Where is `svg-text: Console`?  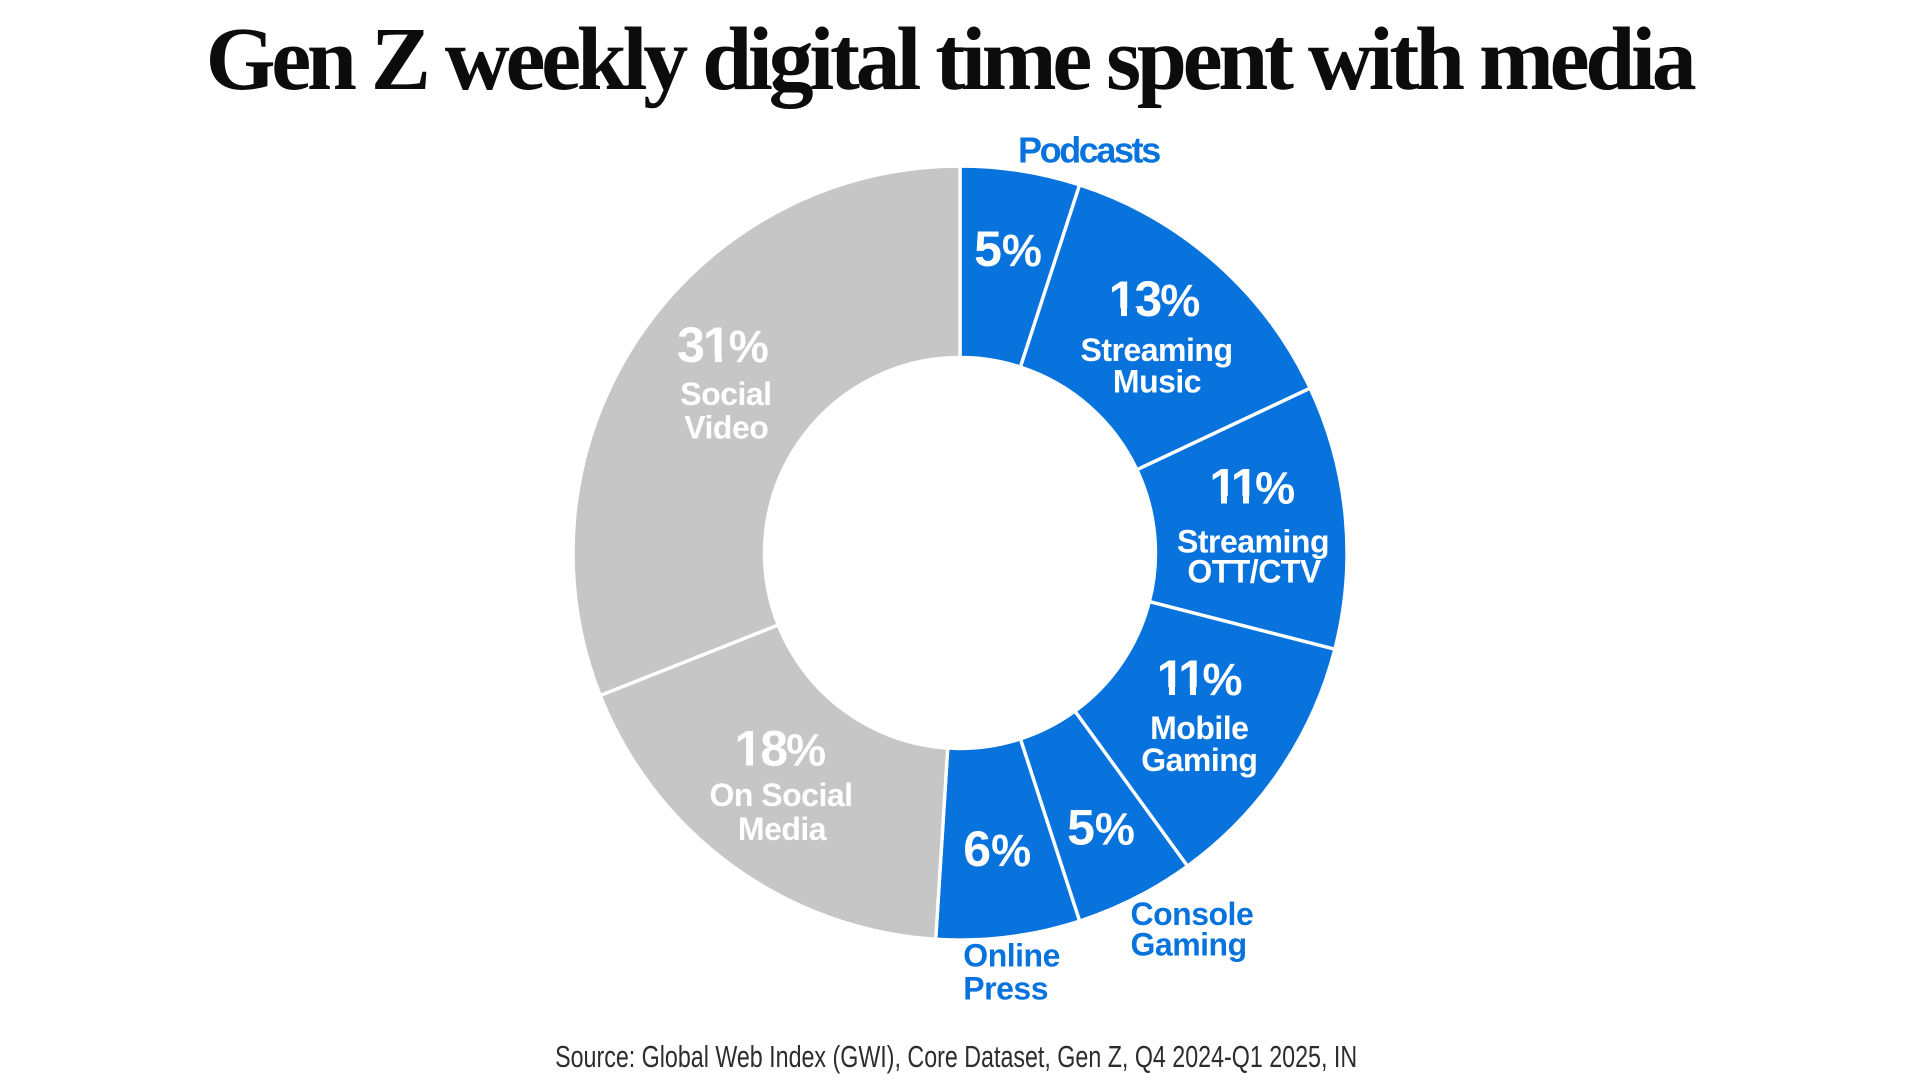 svg-text: Console is located at coordinates (1192, 914).